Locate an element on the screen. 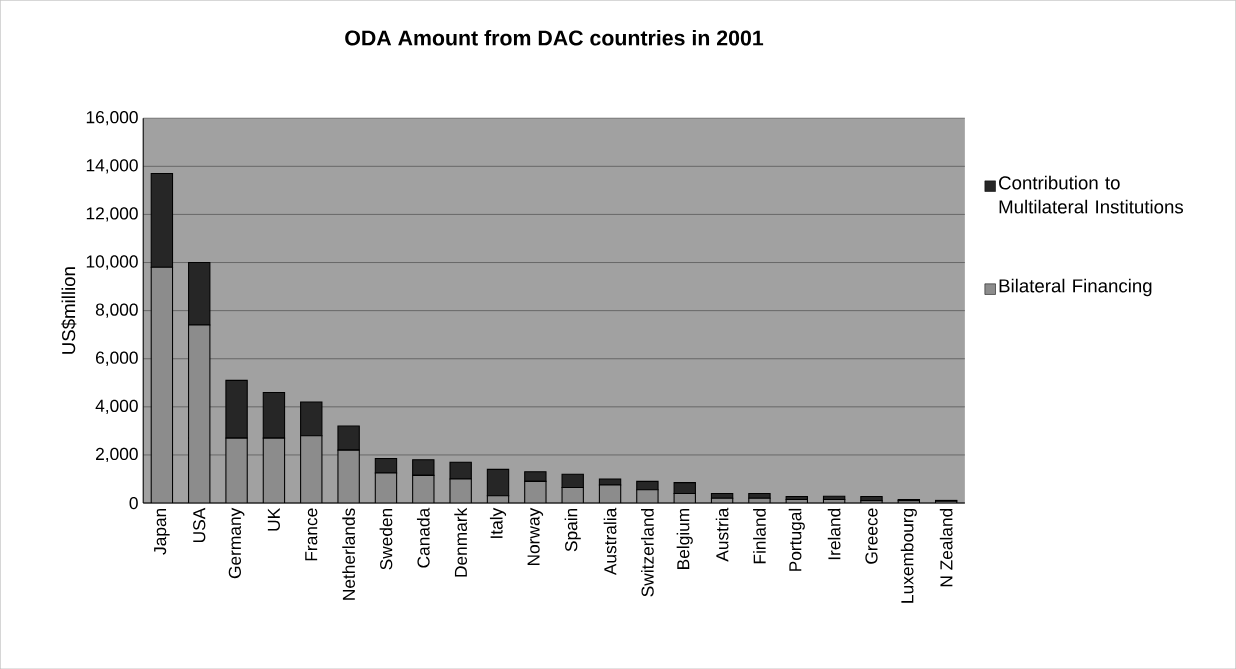 Image resolution: width=1236 pixels, height=669 pixels. x-tick-label: Belgium is located at coordinates (684, 538).